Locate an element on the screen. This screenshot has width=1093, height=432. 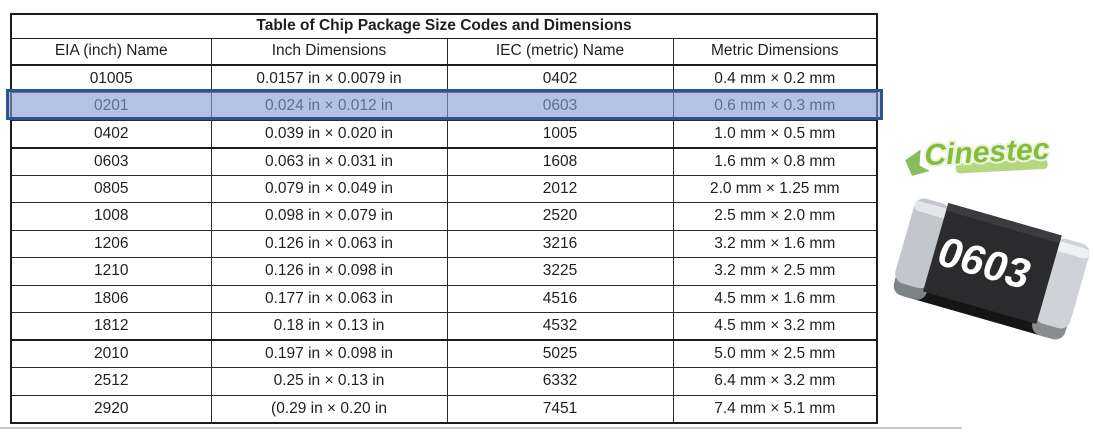
eia-cell: 0805 is located at coordinates (111, 188).